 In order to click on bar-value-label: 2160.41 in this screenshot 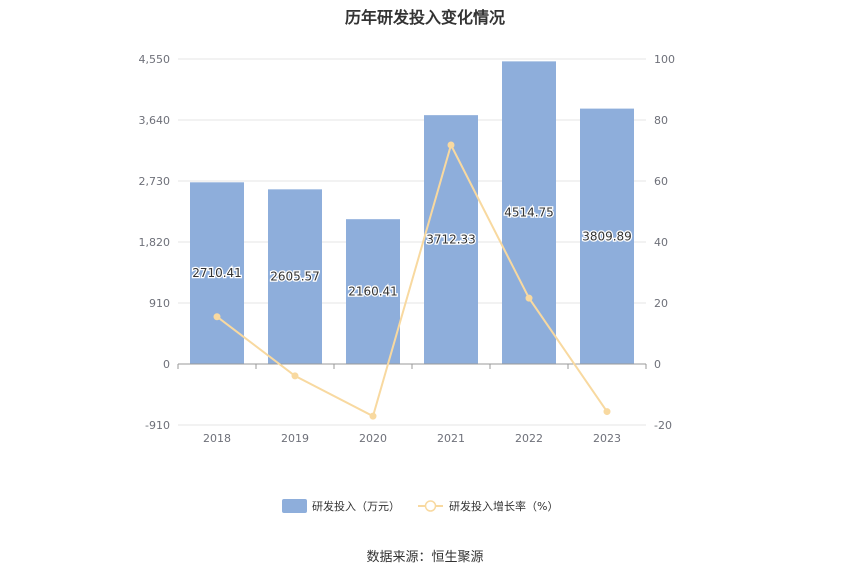, I will do `click(373, 292)`.